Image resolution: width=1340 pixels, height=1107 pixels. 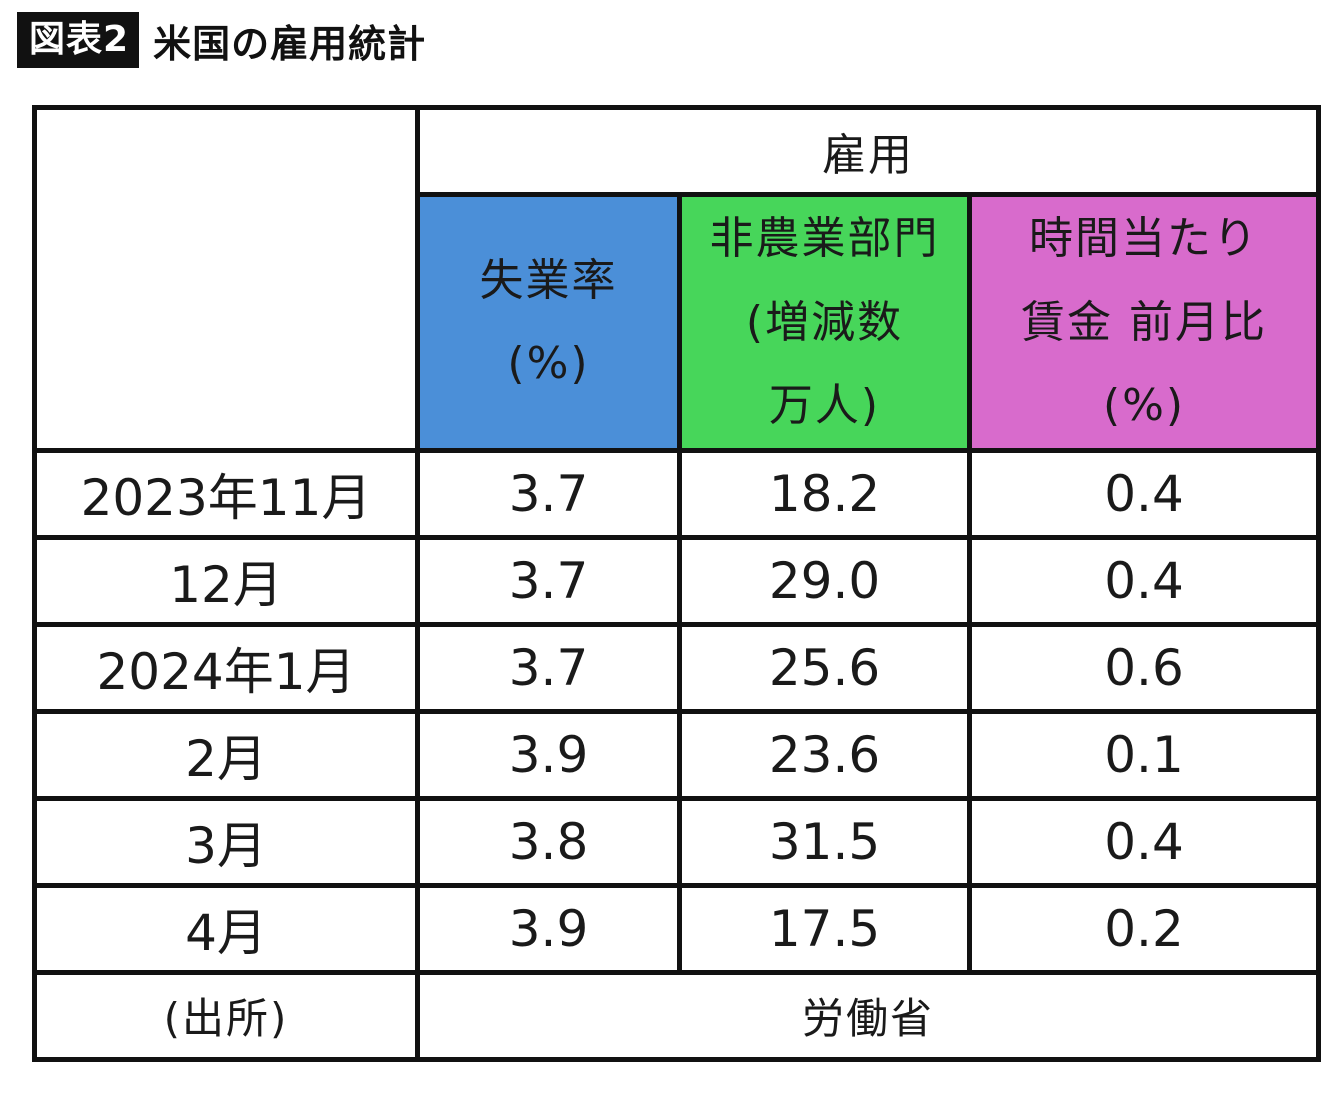 I want to click on table-row: 12月 3.7 29.0 0.4, so click(x=677, y=580).